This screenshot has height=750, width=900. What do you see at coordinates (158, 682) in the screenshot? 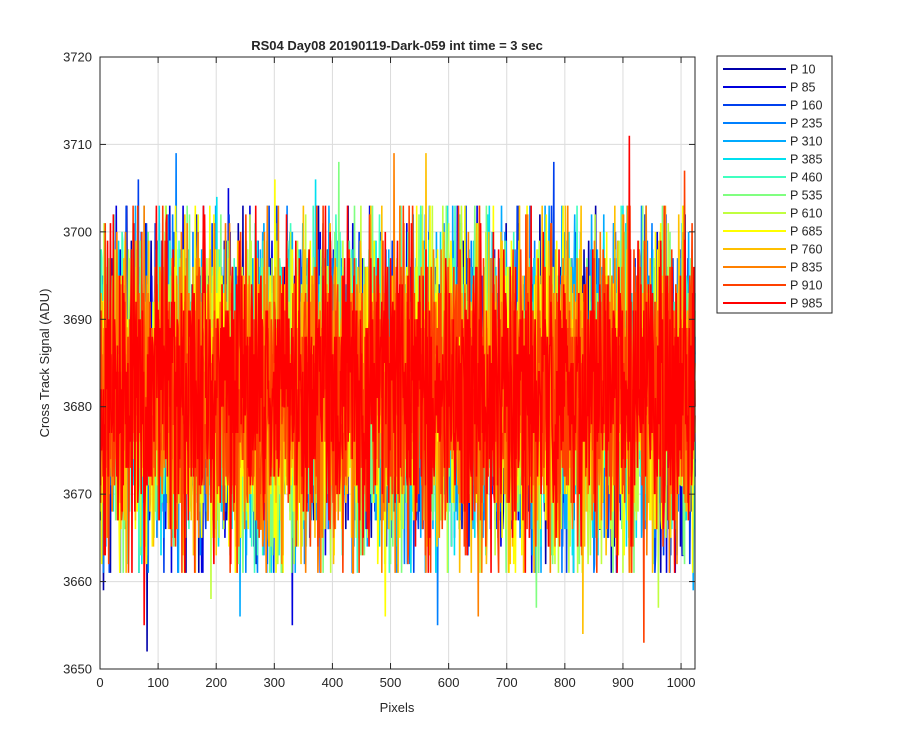
I see `x-tick-label: 100` at bounding box center [158, 682].